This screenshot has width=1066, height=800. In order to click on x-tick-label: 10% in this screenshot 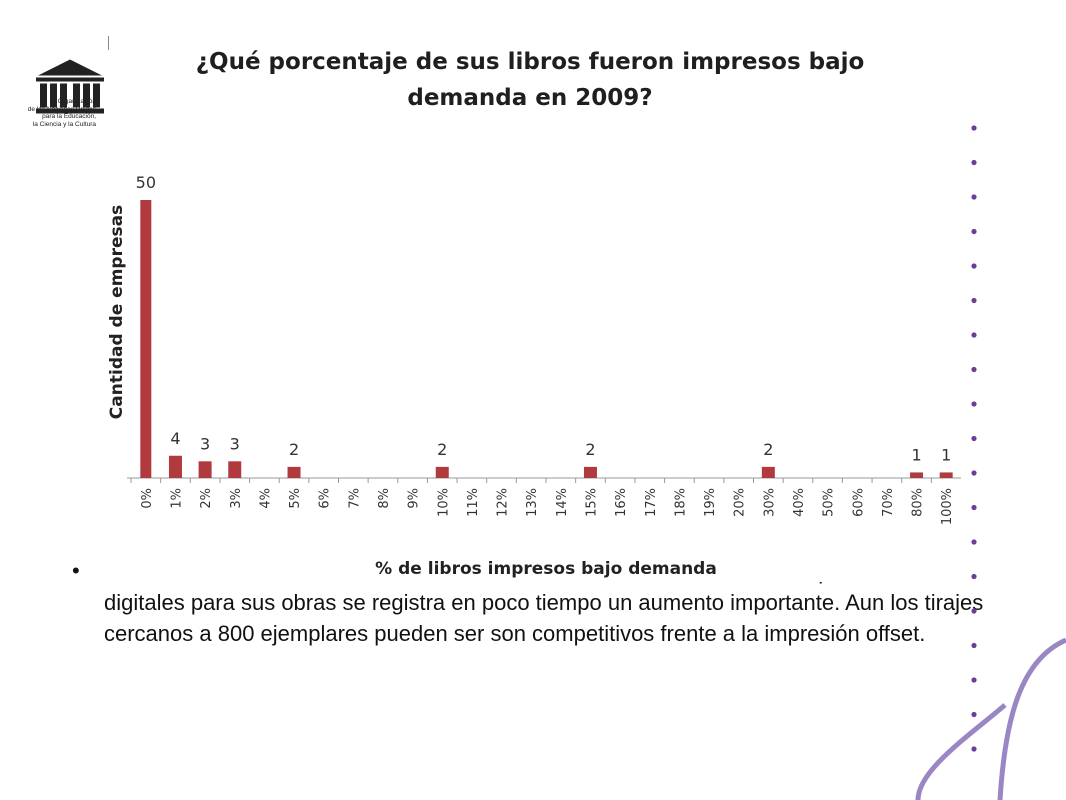, I will do `click(443, 502)`.